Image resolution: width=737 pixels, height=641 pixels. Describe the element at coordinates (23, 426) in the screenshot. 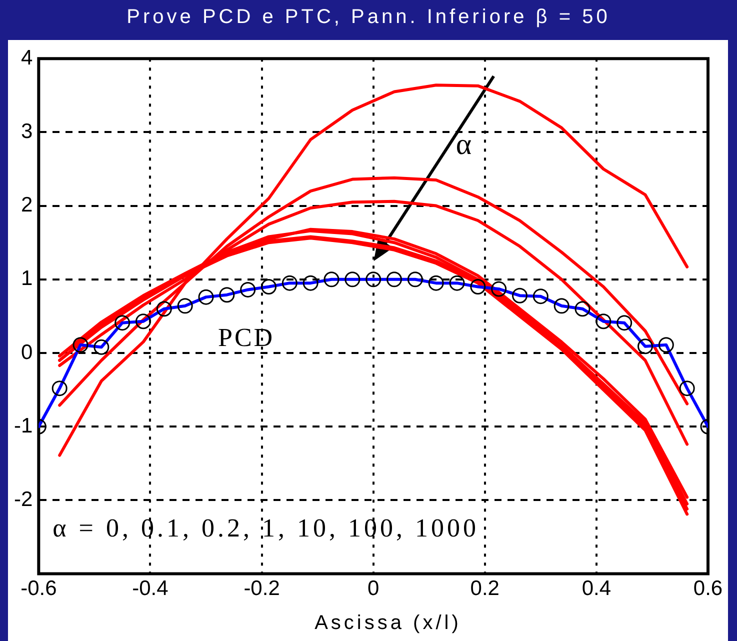

I see `y-tick-label: -1` at that location.